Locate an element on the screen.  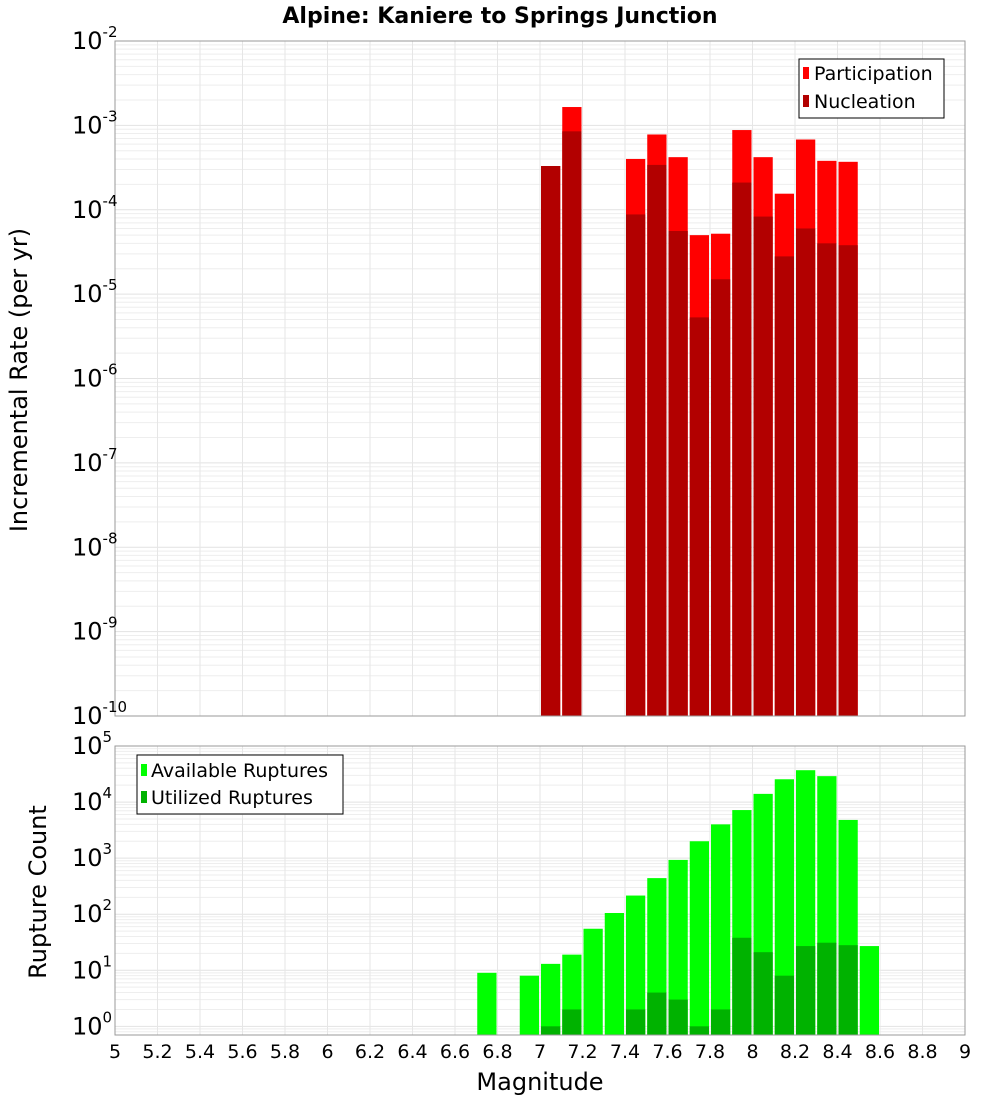
count-legend-box is located at coordinates (240, 784).